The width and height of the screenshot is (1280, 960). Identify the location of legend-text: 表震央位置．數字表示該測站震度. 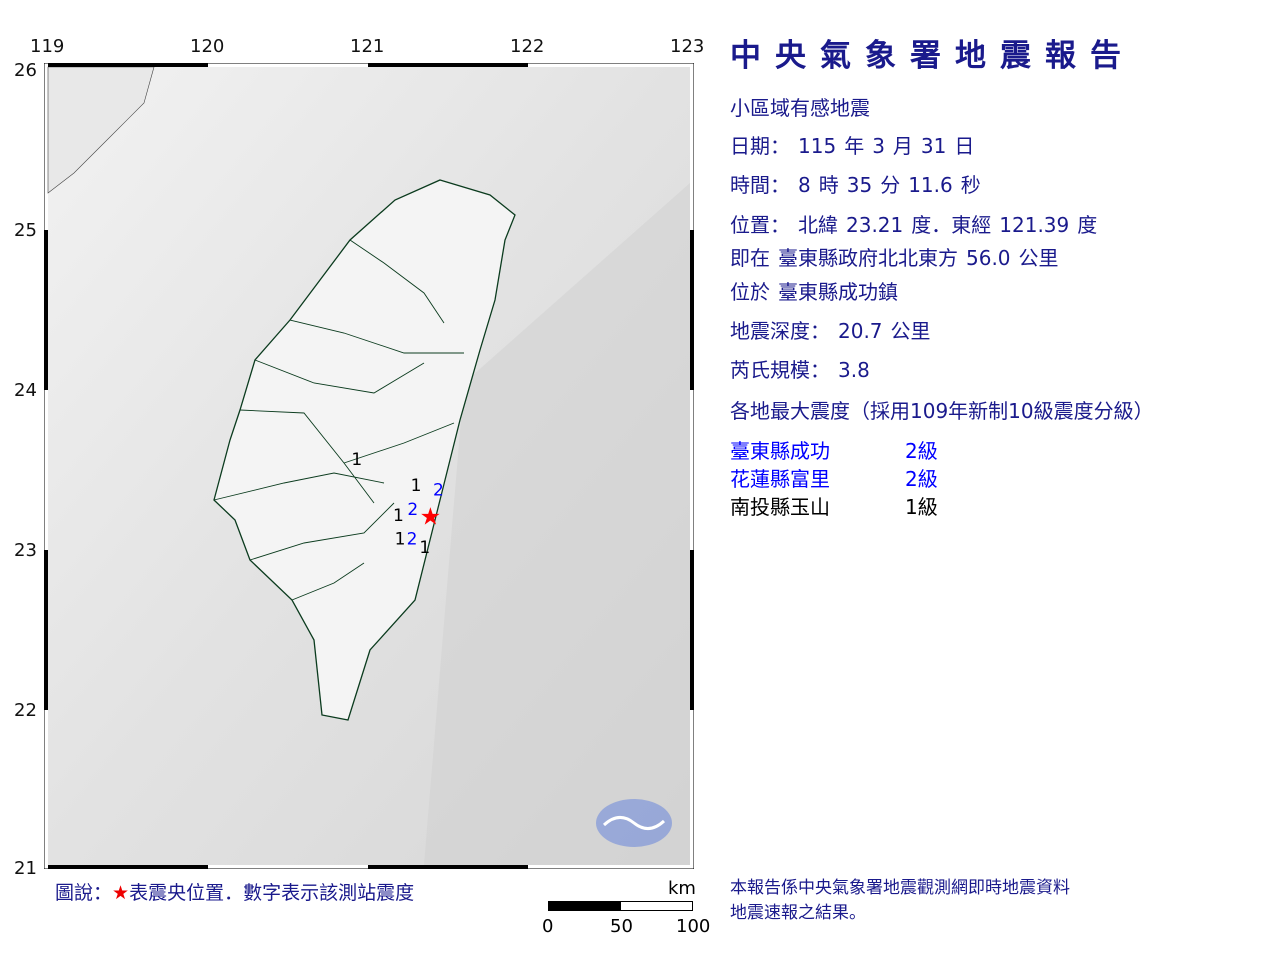
(272, 893).